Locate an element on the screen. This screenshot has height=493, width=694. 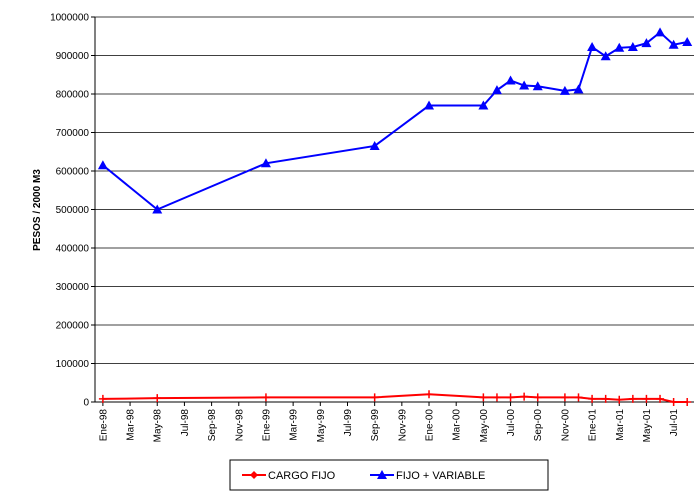
x-tick-label: Nov-99 is located at coordinates (402, 425).